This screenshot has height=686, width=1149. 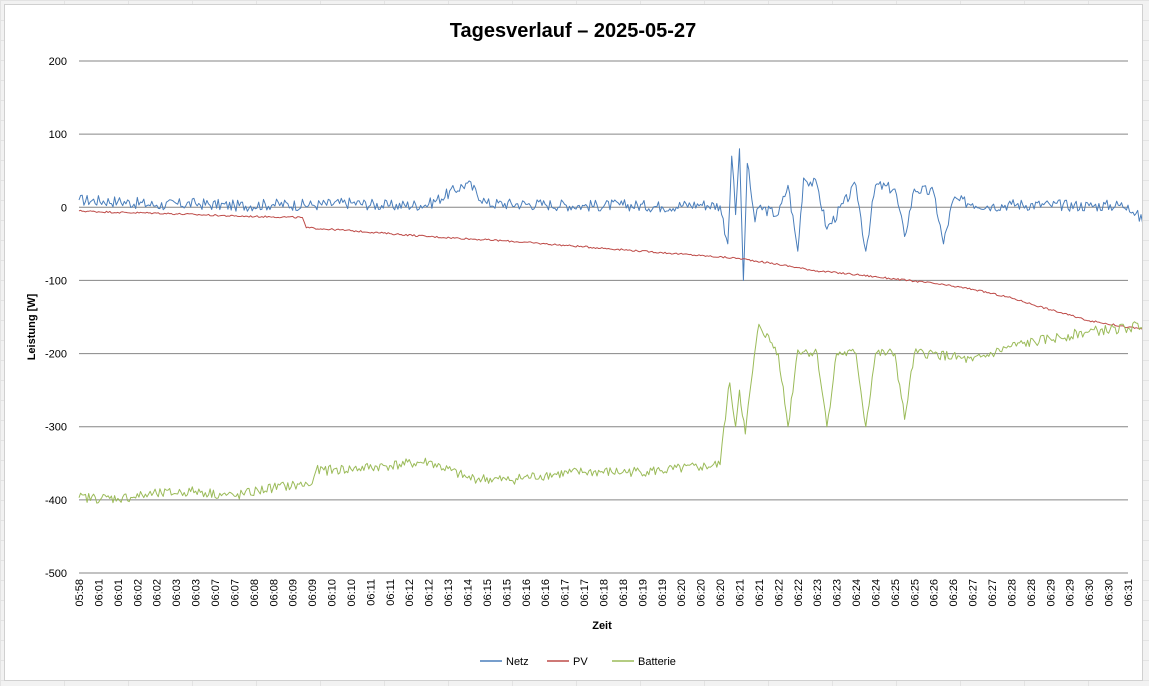 What do you see at coordinates (56, 428) in the screenshot?
I see `y-tick-label: -300` at bounding box center [56, 428].